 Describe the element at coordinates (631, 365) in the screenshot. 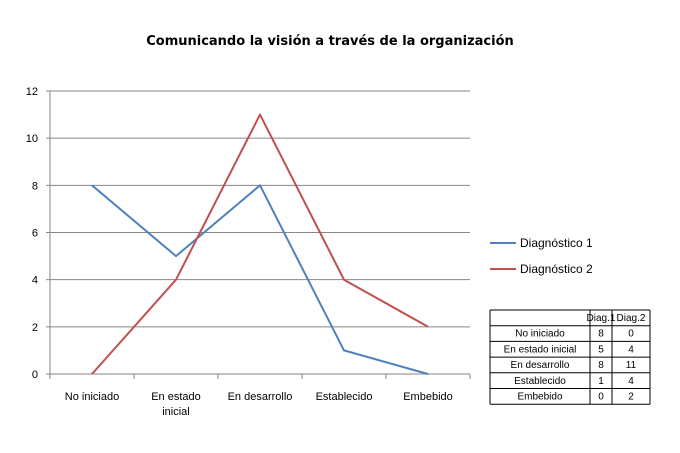

I see `table-cell: 11` at that location.